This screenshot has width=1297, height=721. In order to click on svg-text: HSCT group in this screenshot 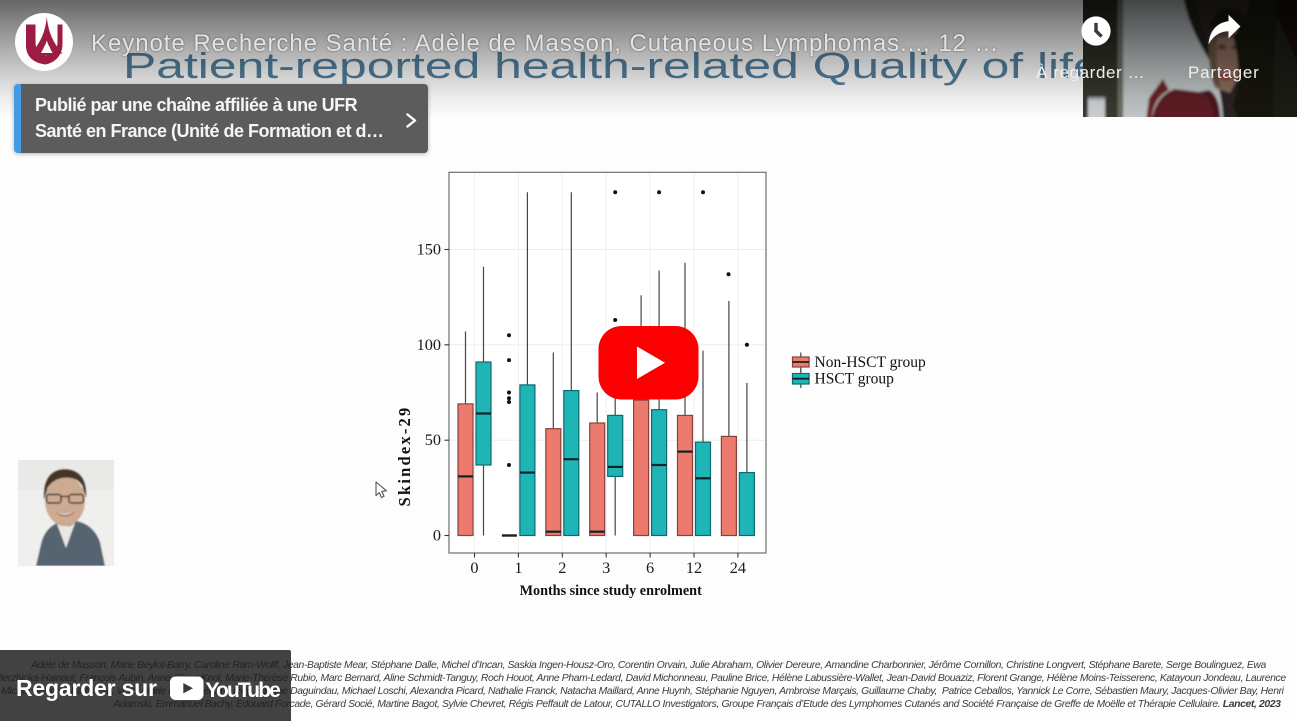, I will do `click(855, 379)`.